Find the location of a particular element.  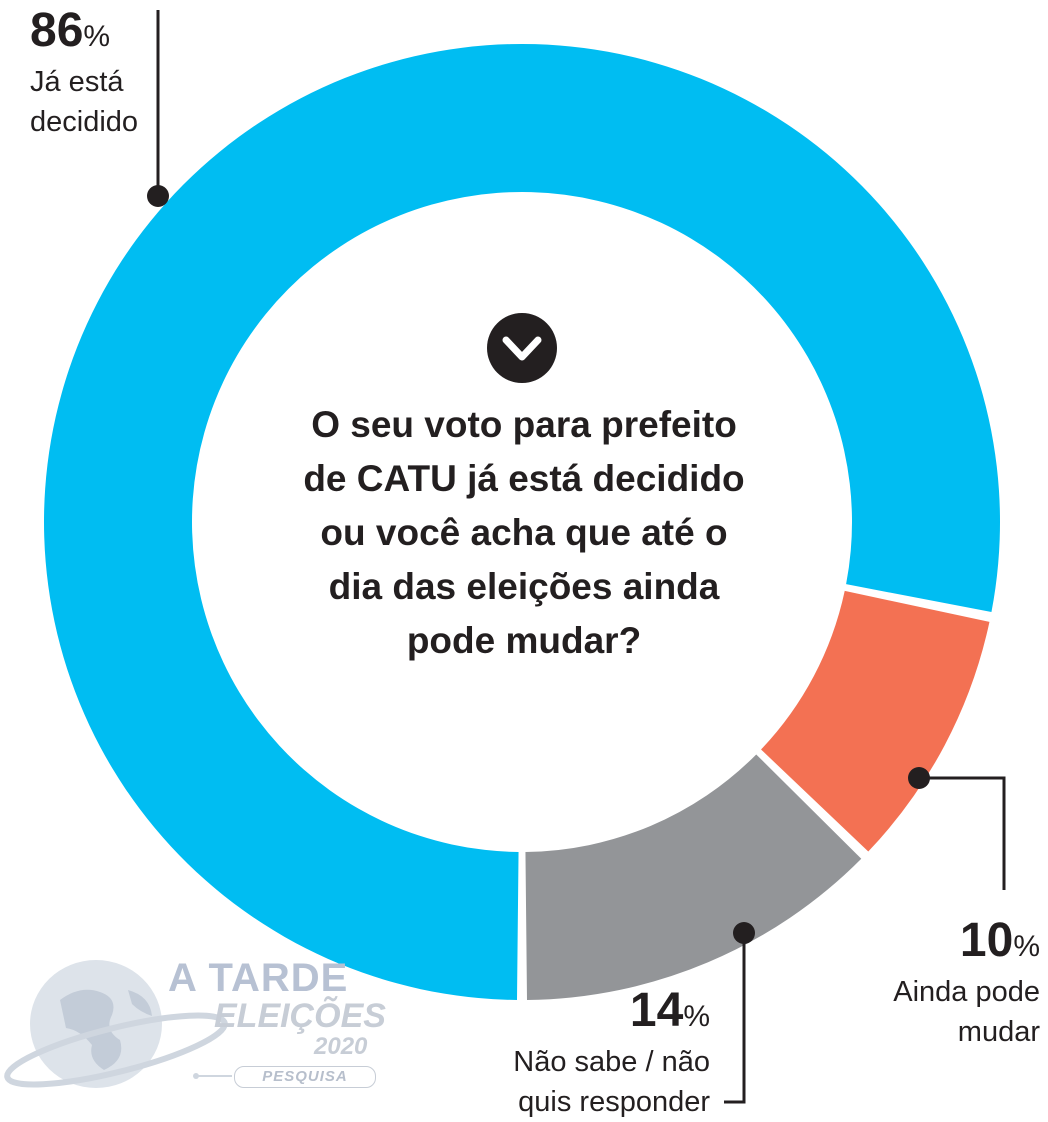

callout-unknown: 14% Não sabe / não quis responder is located at coordinates (590, 1054).